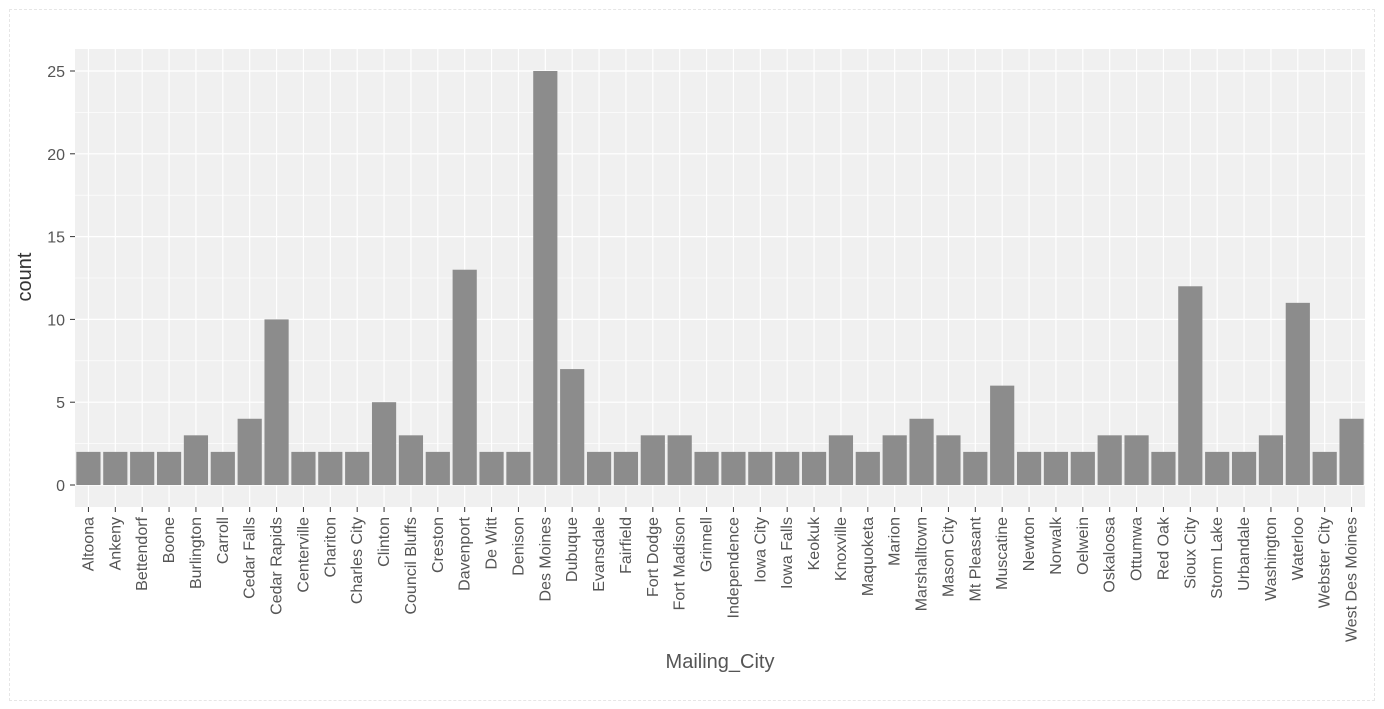  What do you see at coordinates (491, 468) in the screenshot?
I see `bar-de-witt` at bounding box center [491, 468].